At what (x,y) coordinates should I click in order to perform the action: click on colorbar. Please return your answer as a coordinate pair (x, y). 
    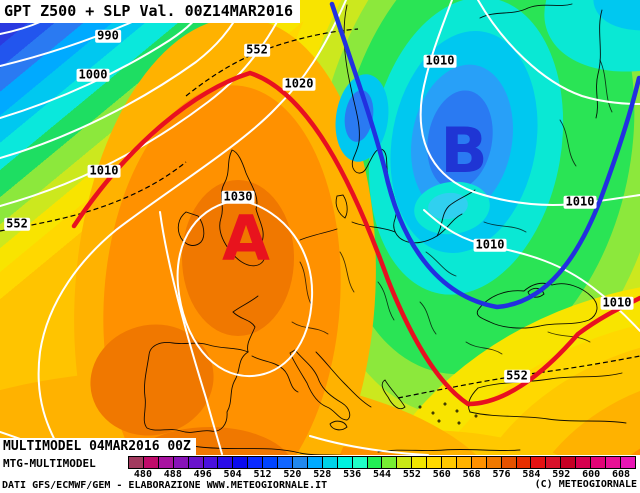
    Looking at the image, I should click on (382, 462).